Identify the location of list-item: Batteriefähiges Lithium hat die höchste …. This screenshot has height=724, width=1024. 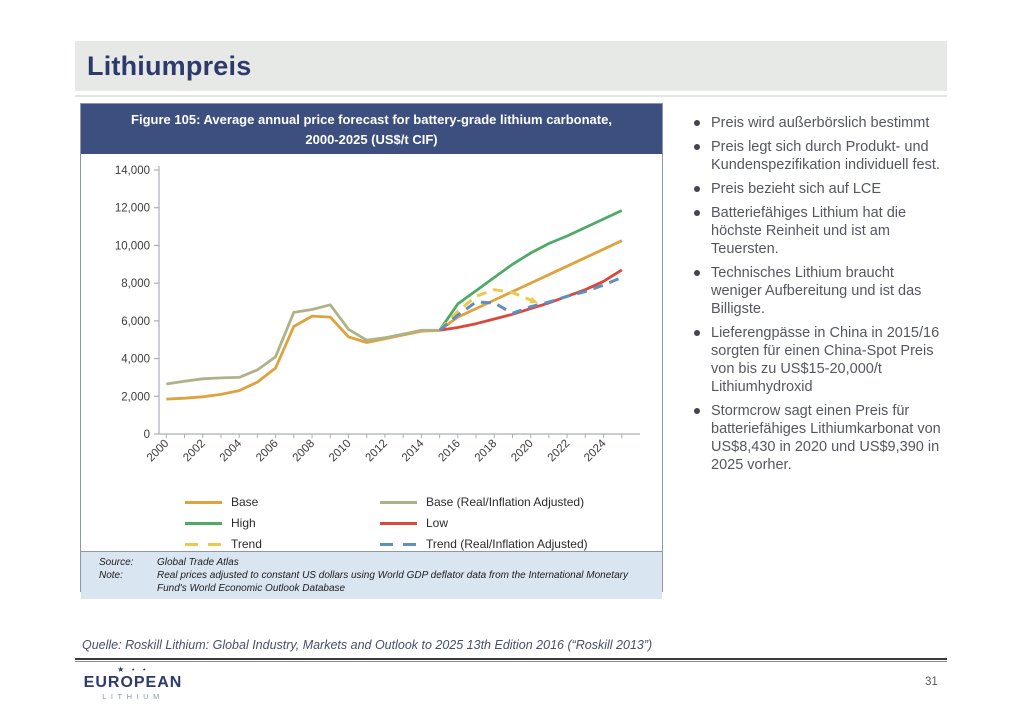
(820, 231).